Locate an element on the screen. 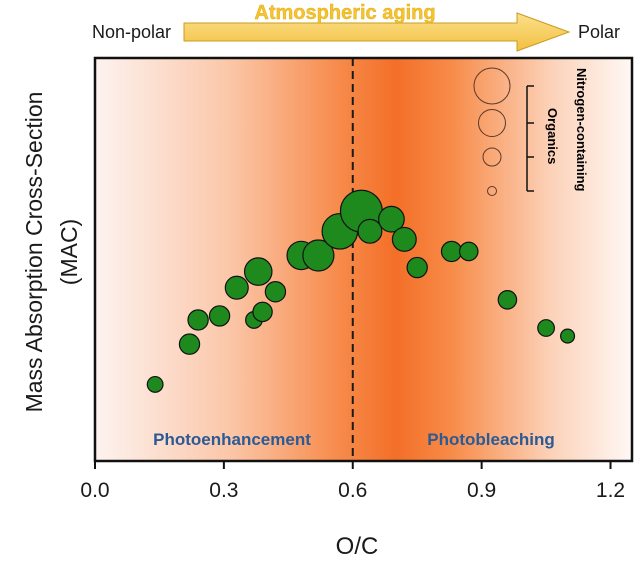 This screenshot has height=562, width=635. x-tick-label-4: 1.2 is located at coordinates (610, 490).